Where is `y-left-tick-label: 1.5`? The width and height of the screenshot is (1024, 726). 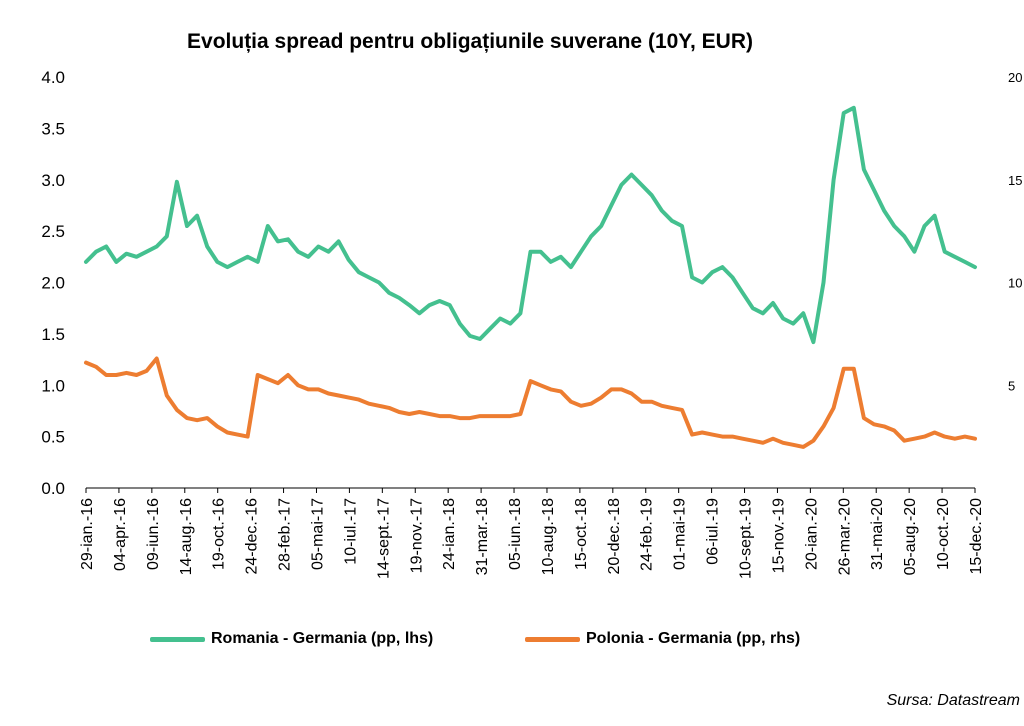 y-left-tick-label: 1.5 is located at coordinates (53, 334).